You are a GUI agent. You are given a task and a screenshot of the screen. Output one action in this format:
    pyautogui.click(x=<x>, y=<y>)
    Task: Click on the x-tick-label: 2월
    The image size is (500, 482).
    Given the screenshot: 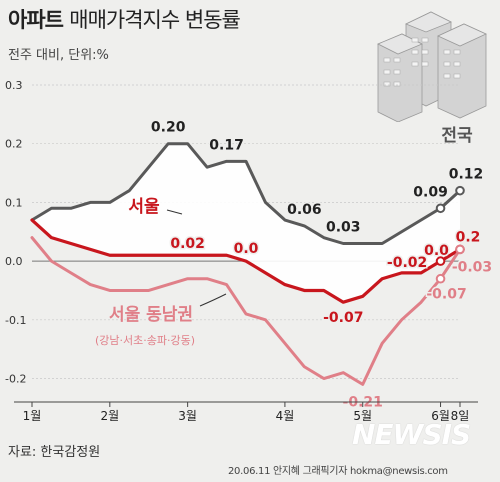 What is the action you would take?
    pyautogui.click(x=109, y=416)
    